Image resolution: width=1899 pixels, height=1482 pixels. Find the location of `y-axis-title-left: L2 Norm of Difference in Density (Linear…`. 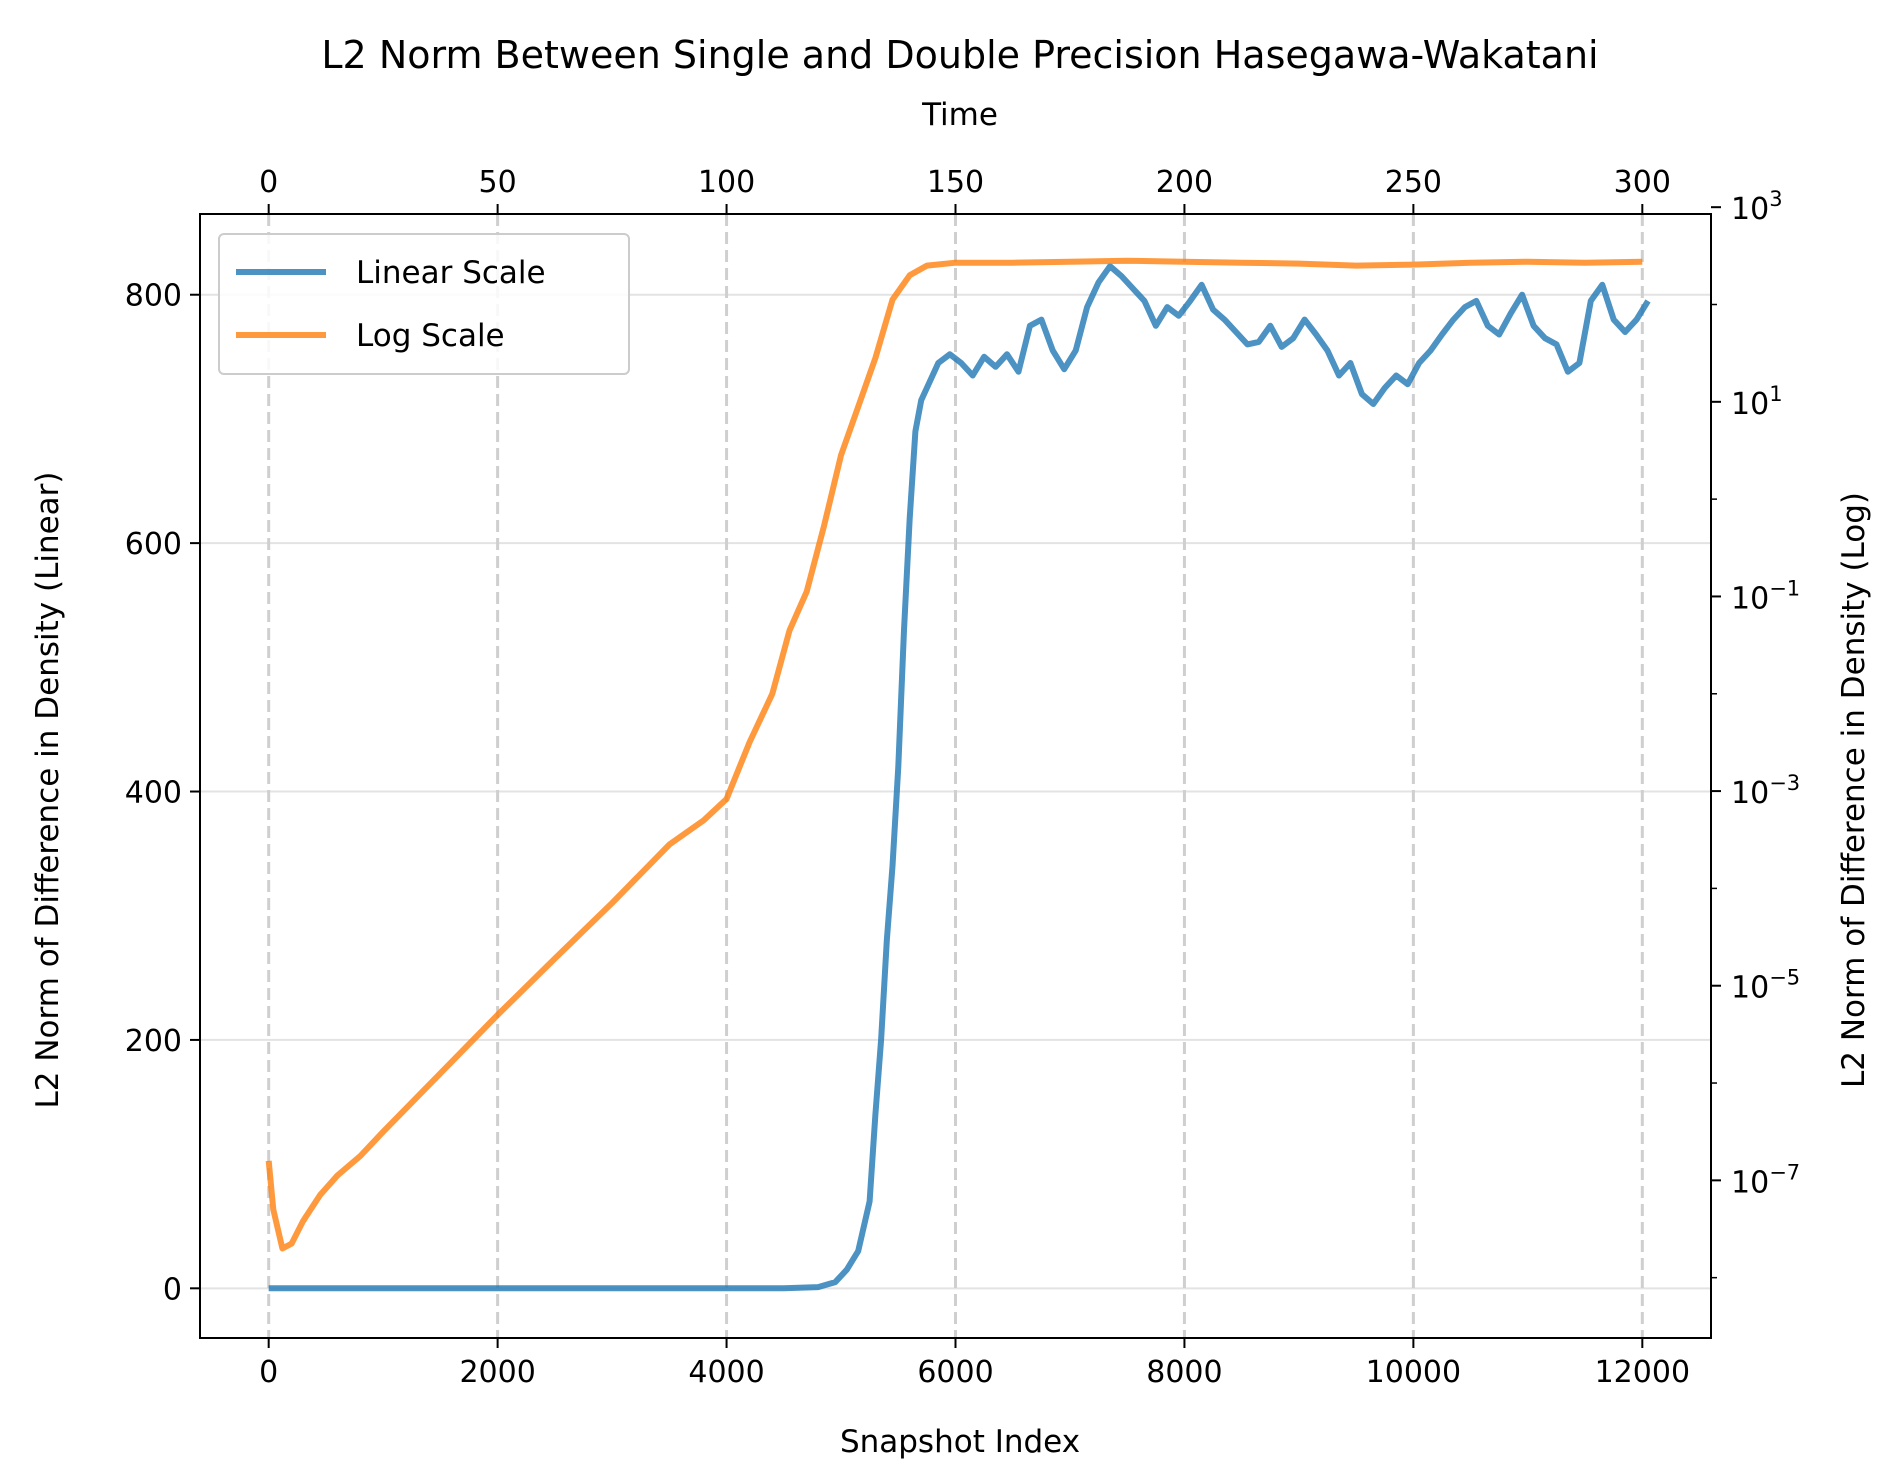

y-axis-title-left: L2 Norm of Difference in Density (Linear… is located at coordinates (48, 789).